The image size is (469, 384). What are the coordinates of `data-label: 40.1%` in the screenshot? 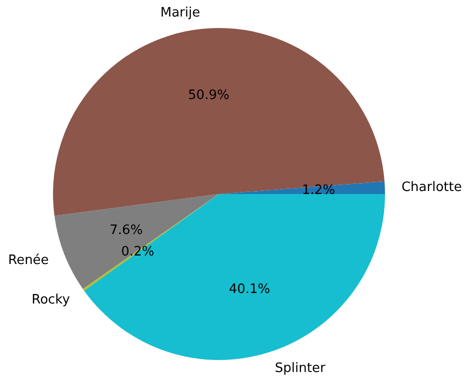 It's located at (249, 289).